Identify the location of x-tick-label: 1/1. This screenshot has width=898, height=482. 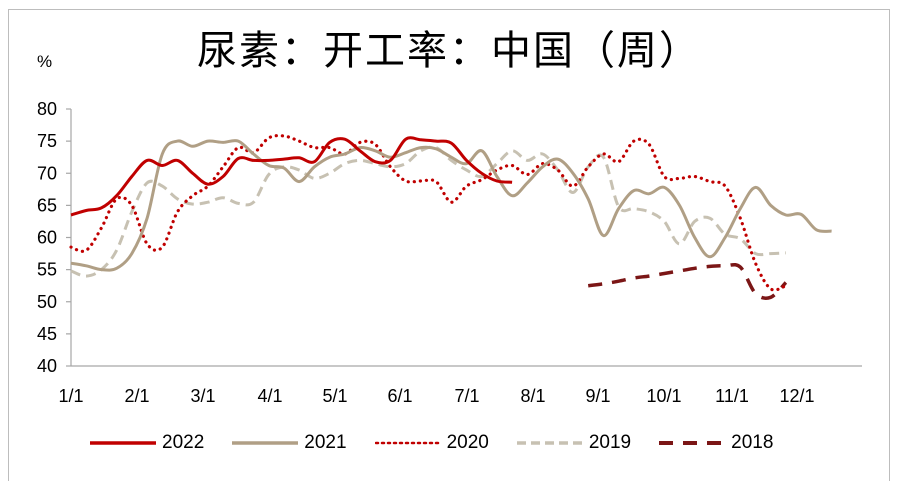
(70, 396).